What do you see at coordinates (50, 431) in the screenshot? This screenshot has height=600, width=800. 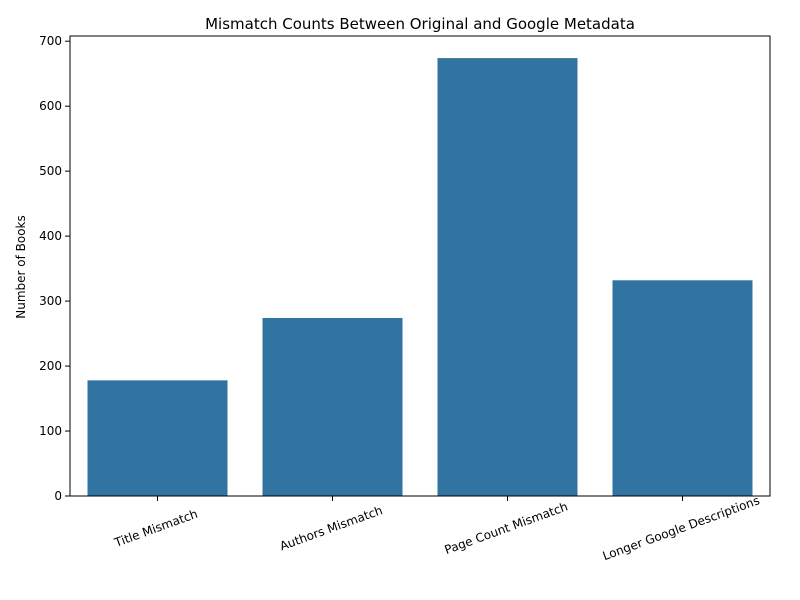 I see `y-tick-label: 100` at bounding box center [50, 431].